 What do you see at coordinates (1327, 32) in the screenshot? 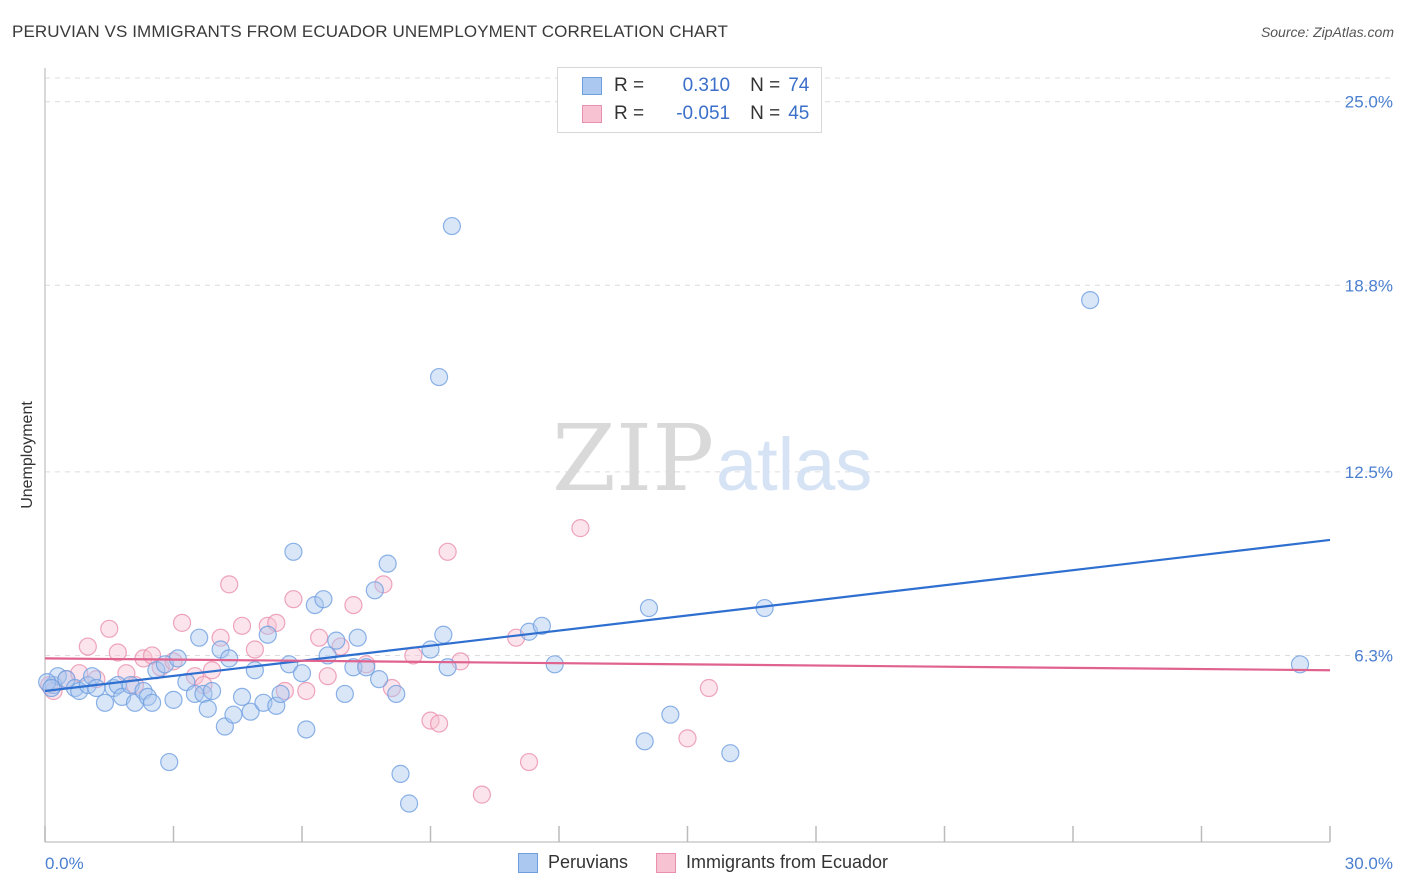
I see `source-label: Source: ZipAtlas.com` at bounding box center [1327, 32].